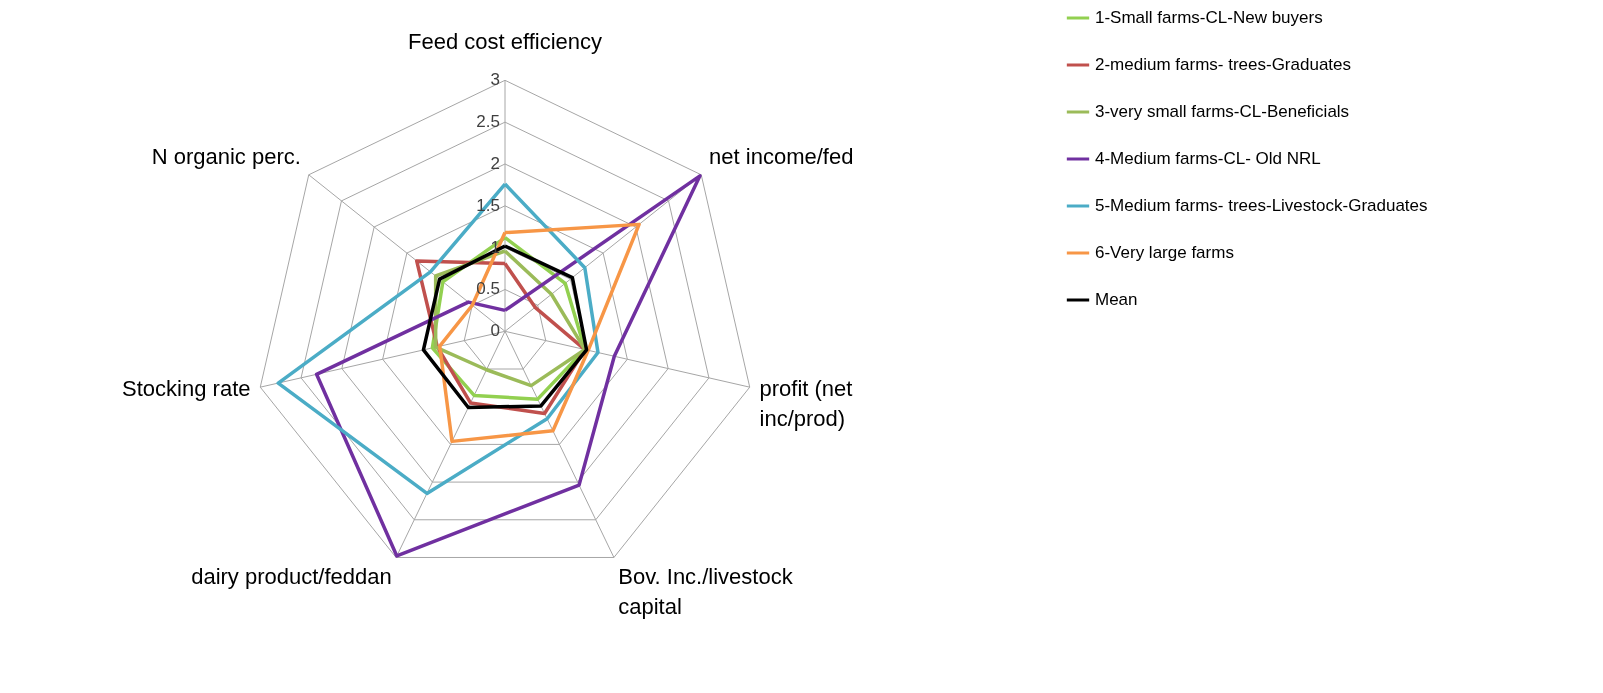 Image resolution: width=1603 pixels, height=693 pixels. I want to click on y-tick-label: 0, so click(495, 331).